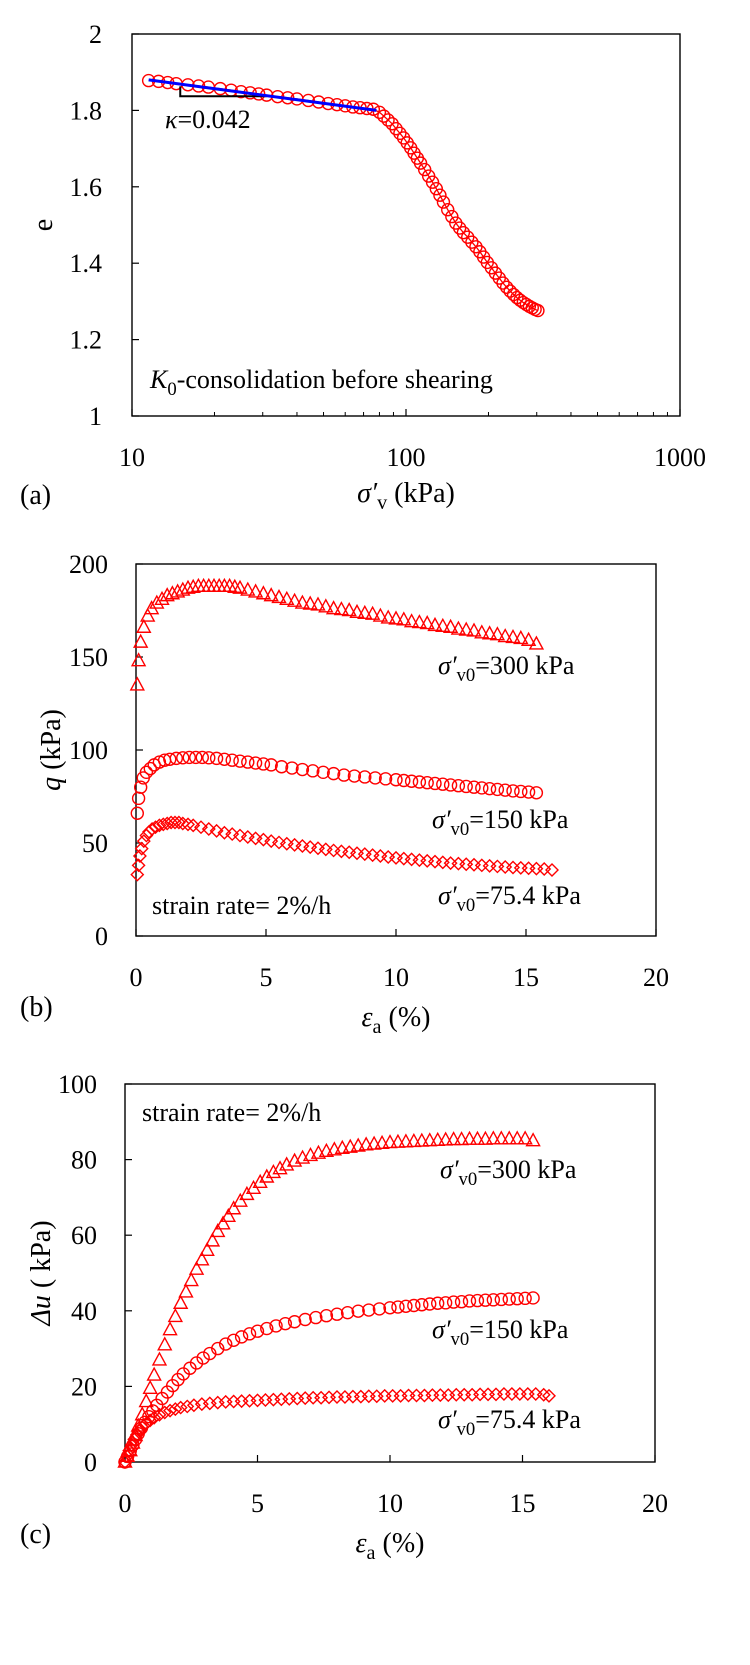 This screenshot has height=1665, width=750. What do you see at coordinates (523, 1503) in the screenshot?
I see `x-tick-label: 15` at bounding box center [523, 1503].